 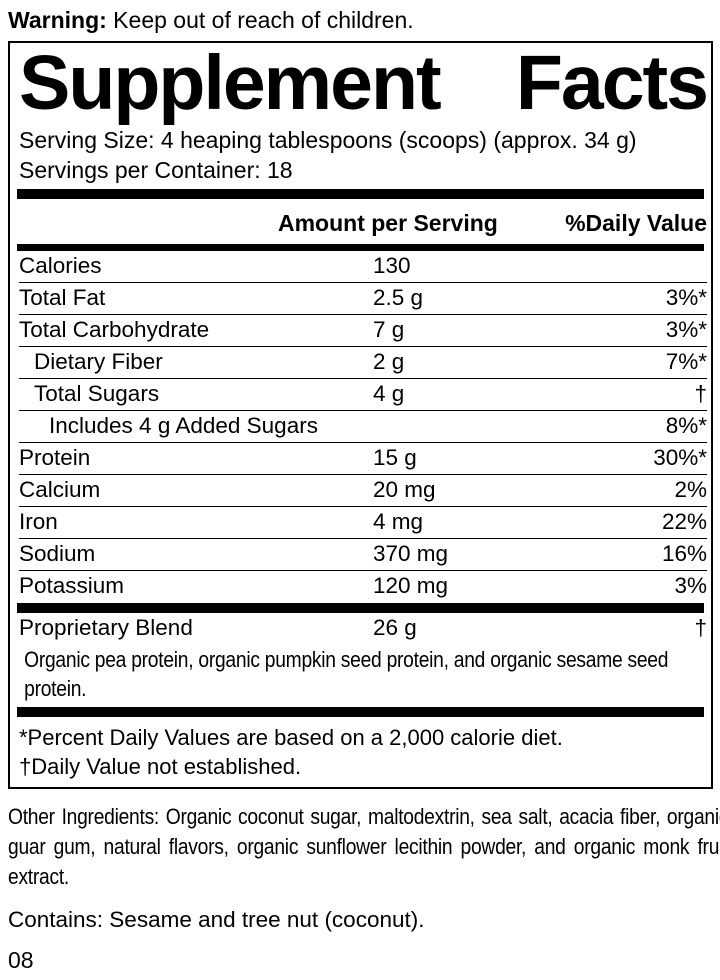 What do you see at coordinates (216, 919) in the screenshot?
I see `contains-statement: Contains: Sesame and tree nut (coconut).` at bounding box center [216, 919].